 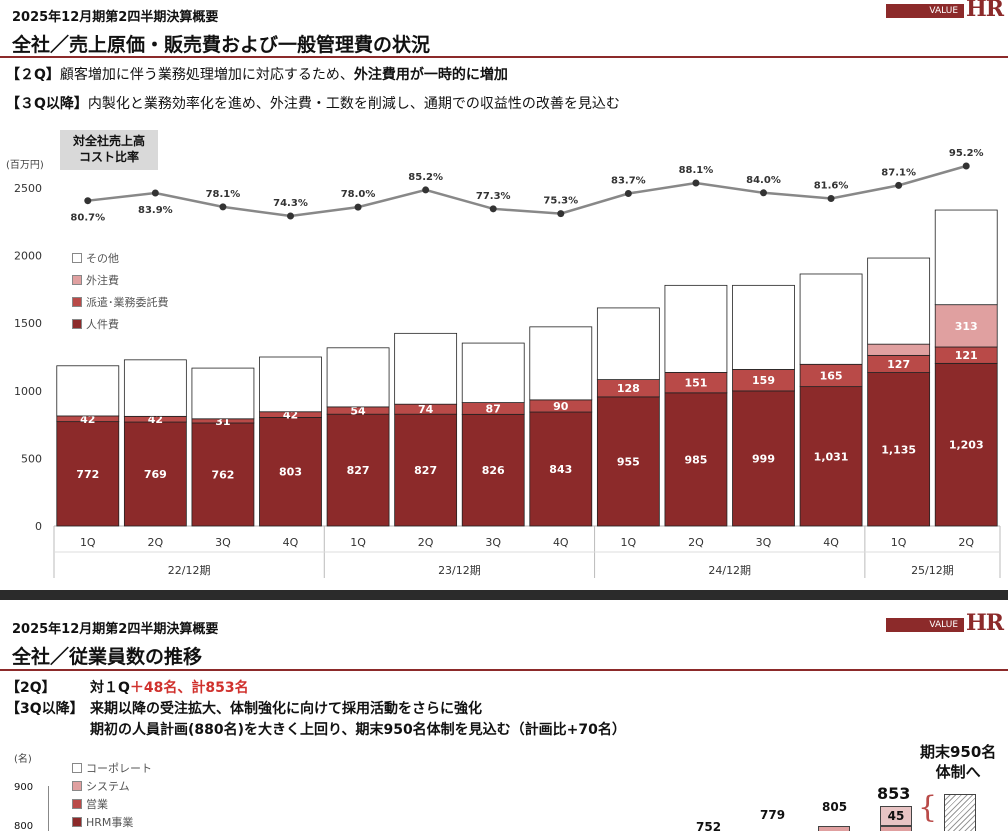 What do you see at coordinates (493, 196) in the screenshot?
I see `ratio-label-6: 77.3%` at bounding box center [493, 196].